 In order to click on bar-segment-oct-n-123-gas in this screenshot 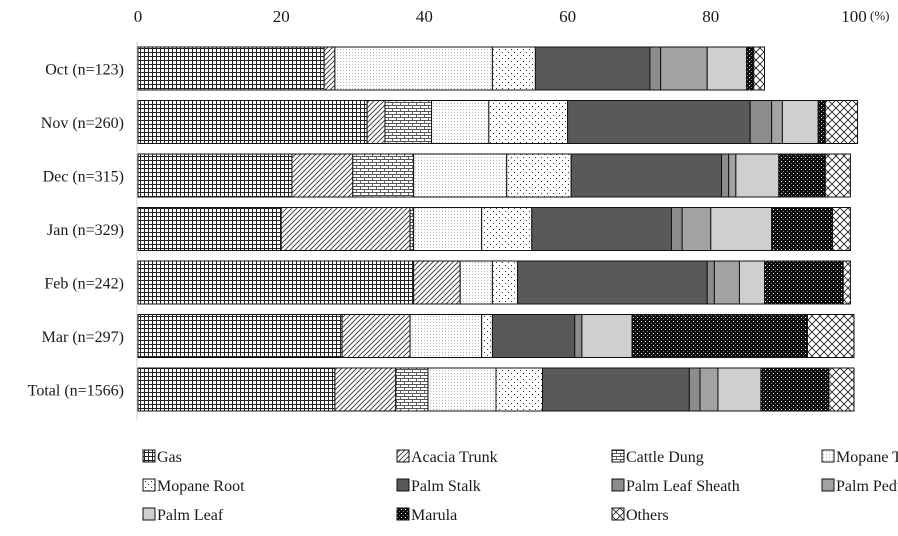, I will do `click(231, 68)`.